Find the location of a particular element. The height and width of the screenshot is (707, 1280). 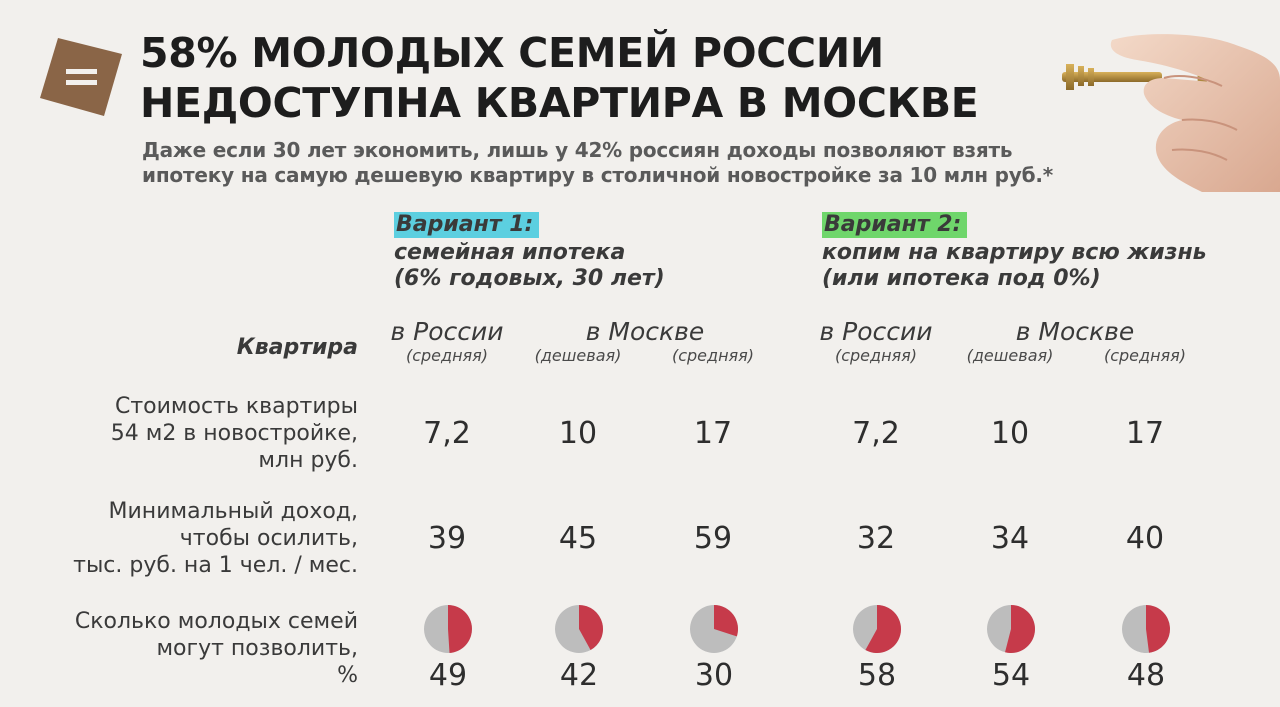

col-head-v1-moscow-avg-text: (средняя) is located at coordinates (713, 355).